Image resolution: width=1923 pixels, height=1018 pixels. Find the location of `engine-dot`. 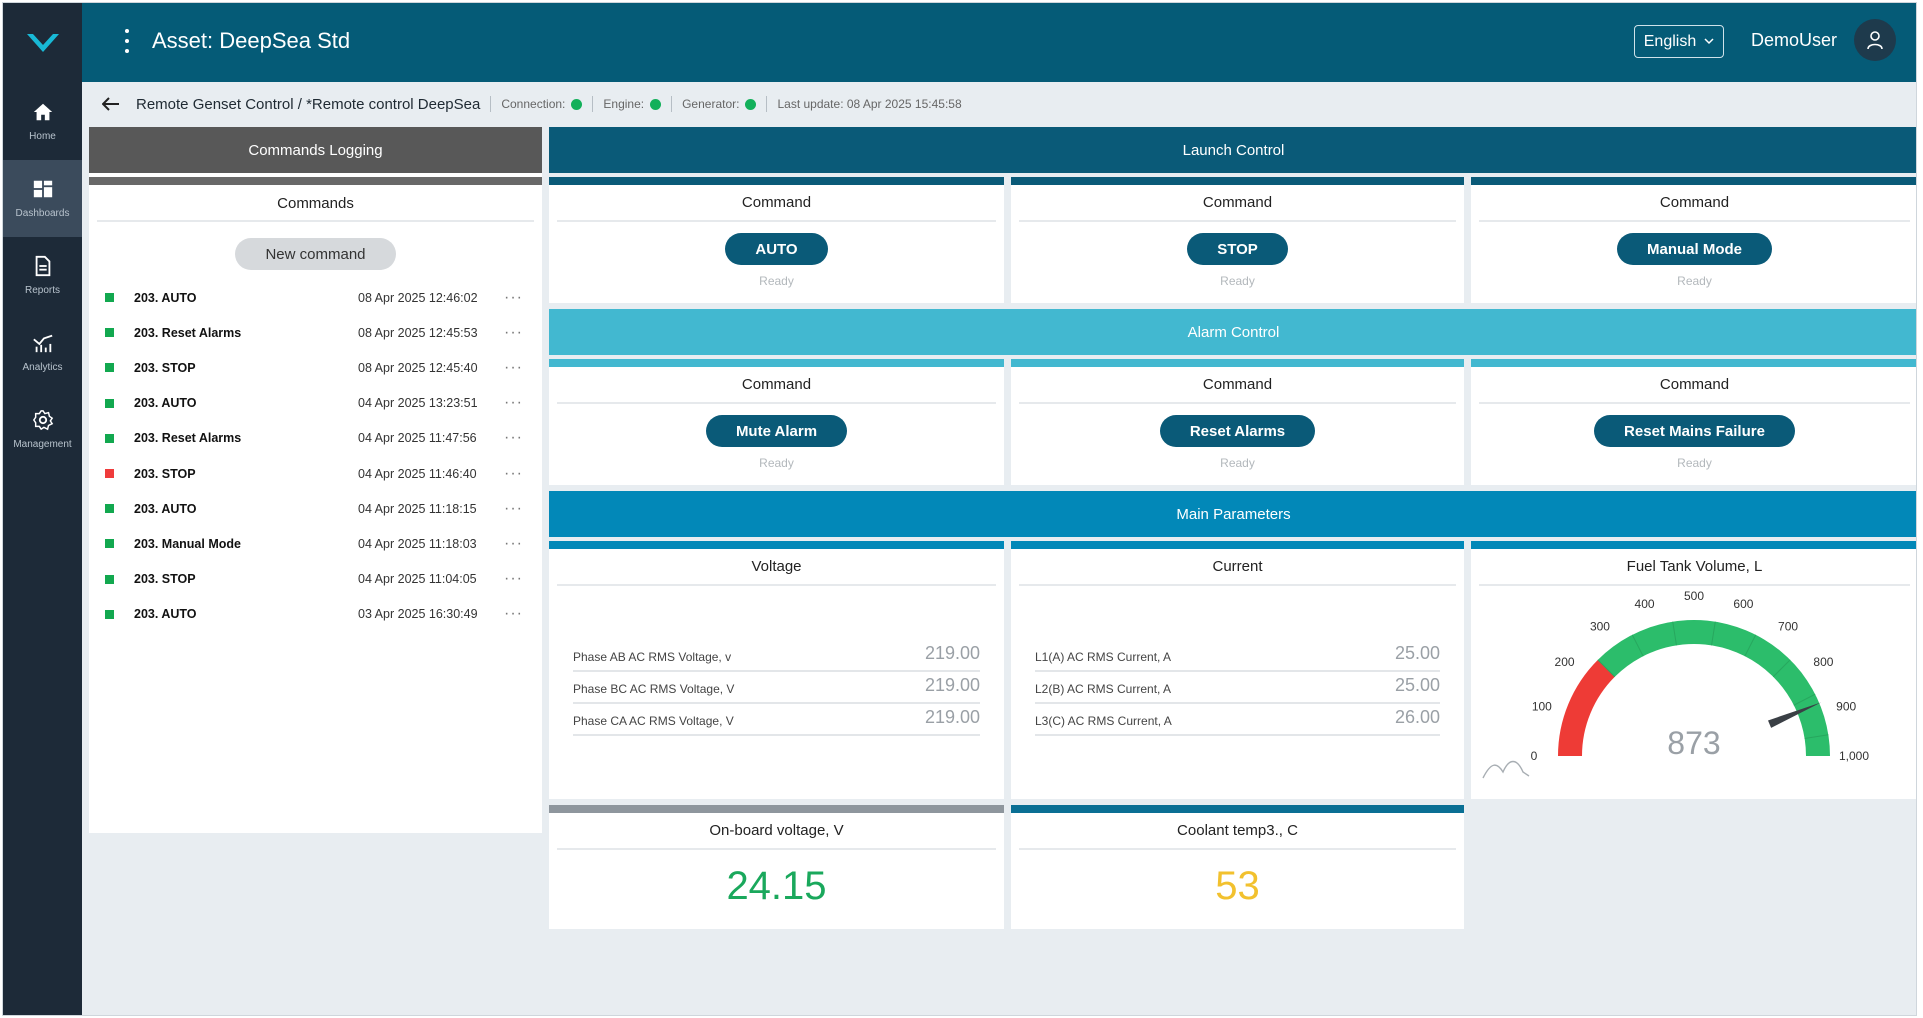

engine-dot is located at coordinates (656, 104).